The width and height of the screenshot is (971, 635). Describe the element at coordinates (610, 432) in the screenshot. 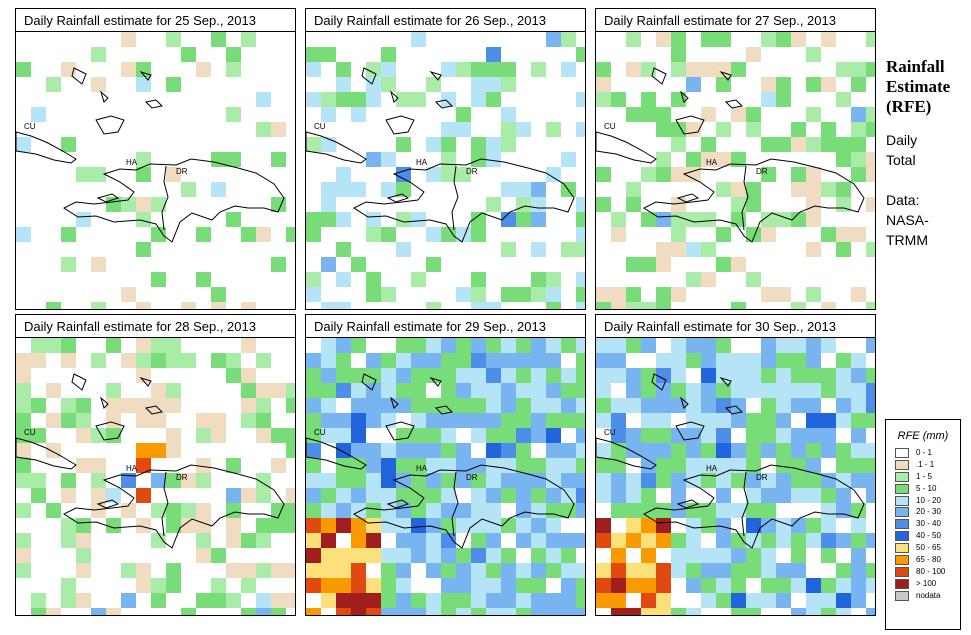

I see `country-label-cuba: CU` at that location.